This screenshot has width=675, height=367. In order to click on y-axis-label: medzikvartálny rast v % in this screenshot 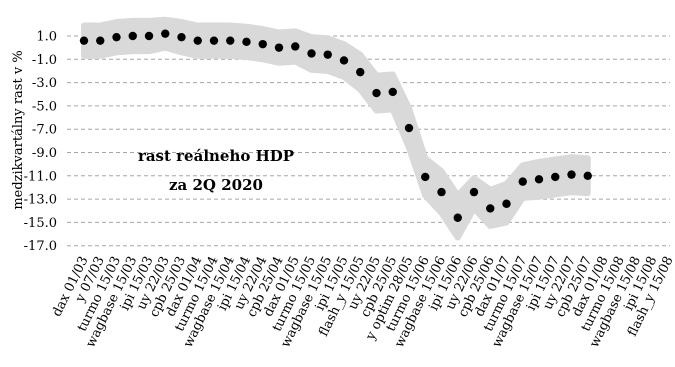, I will do `click(18, 129)`.